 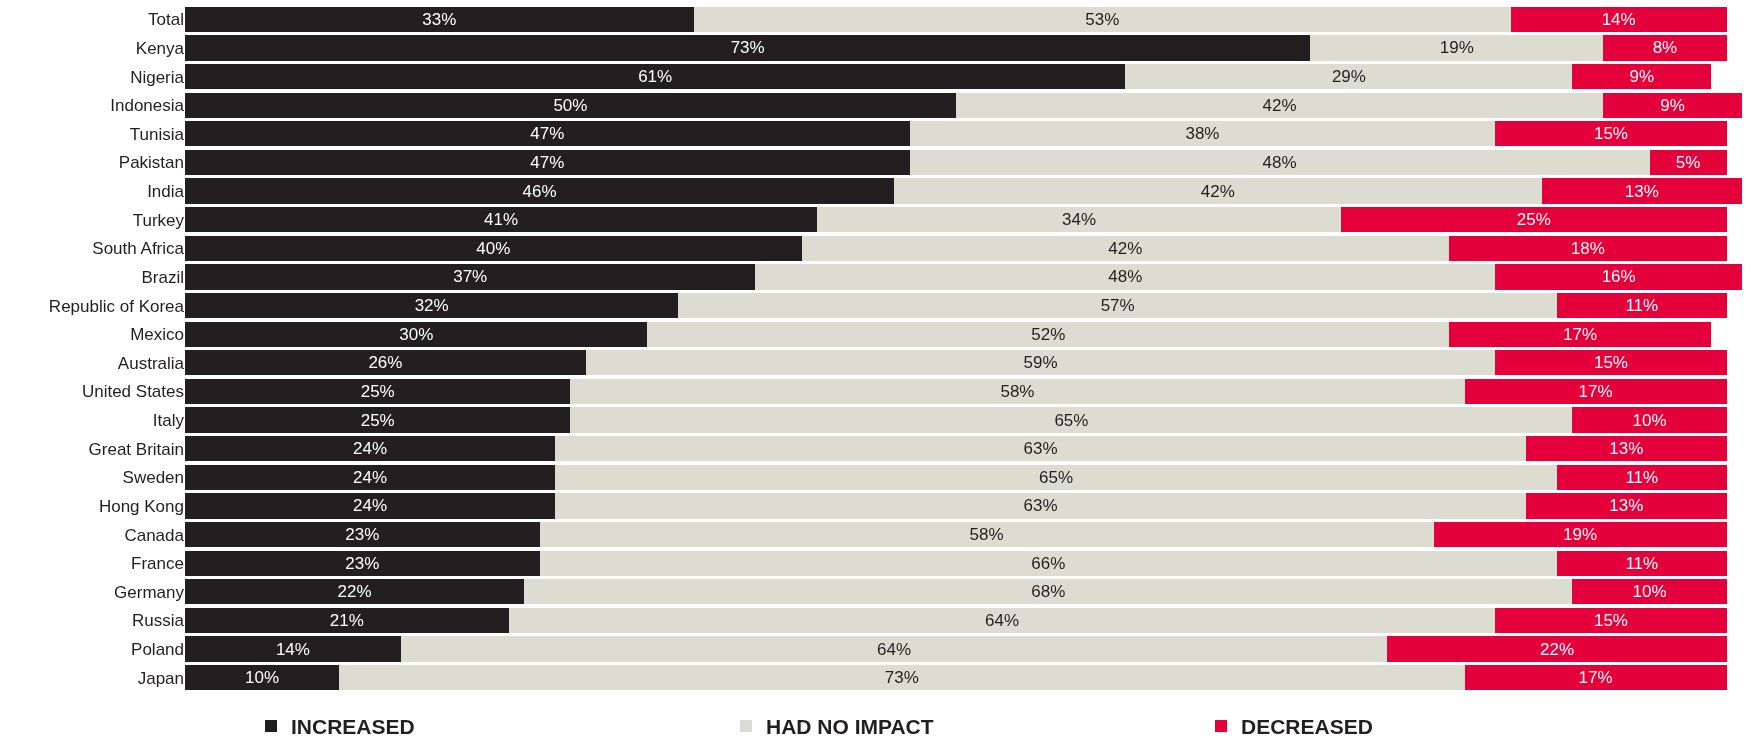 What do you see at coordinates (132, 392) in the screenshot?
I see `y-tick-label: United States` at bounding box center [132, 392].